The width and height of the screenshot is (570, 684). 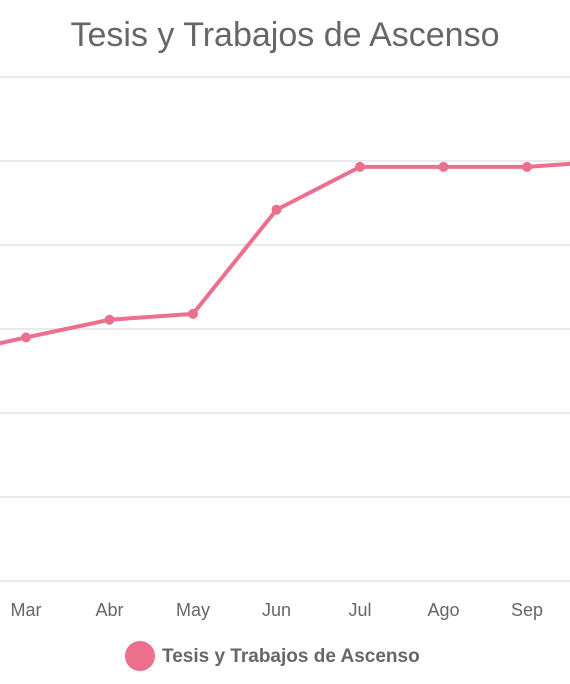 What do you see at coordinates (276, 610) in the screenshot?
I see `x-tick-label: Jun` at bounding box center [276, 610].